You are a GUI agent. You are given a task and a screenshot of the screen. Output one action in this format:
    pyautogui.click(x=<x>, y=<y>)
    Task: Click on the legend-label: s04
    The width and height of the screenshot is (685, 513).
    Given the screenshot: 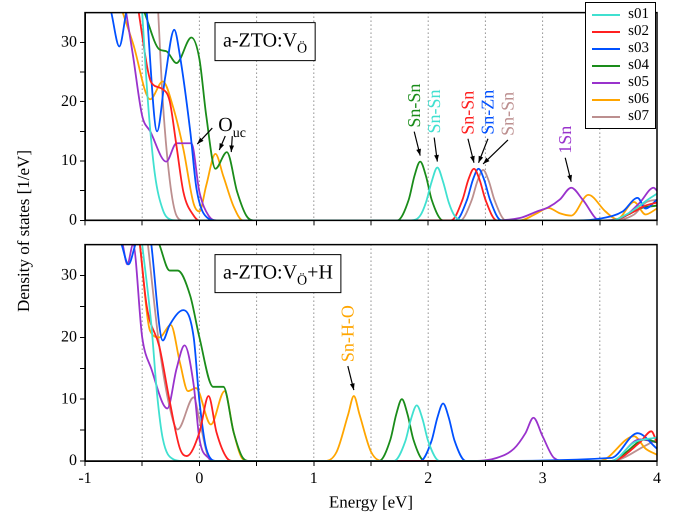 What is the action you would take?
    pyautogui.click(x=638, y=65)
    